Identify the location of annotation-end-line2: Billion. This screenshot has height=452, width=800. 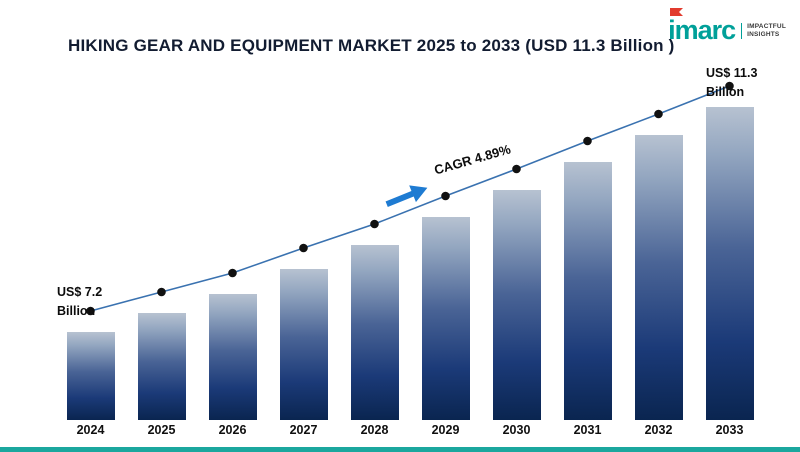
(725, 91).